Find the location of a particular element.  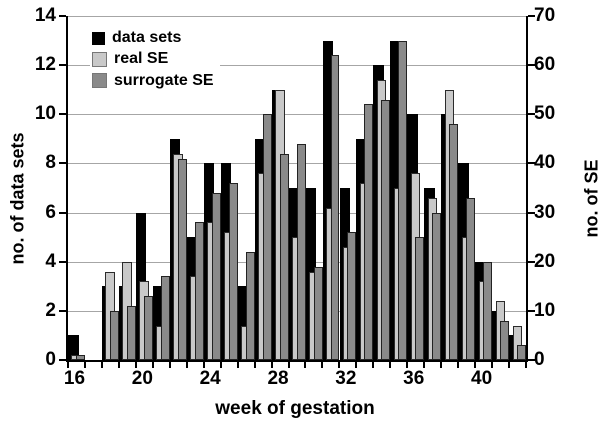

legend-item-0: data sets is located at coordinates (153, 38).